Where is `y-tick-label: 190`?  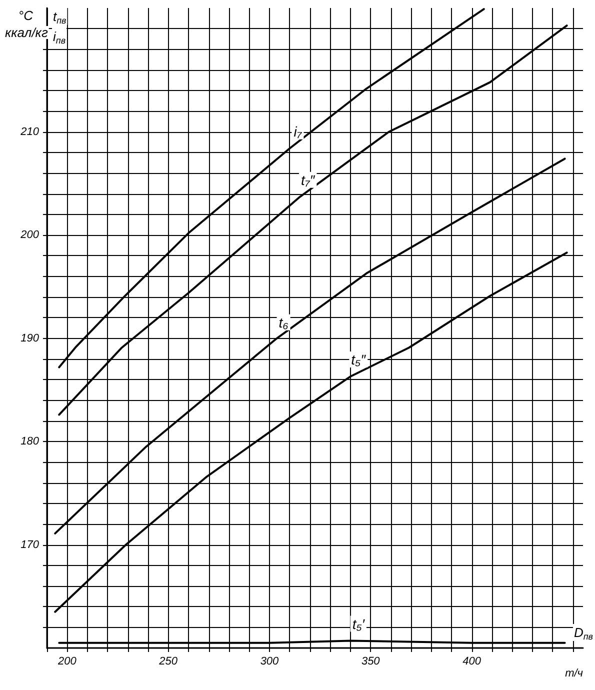 y-tick-label: 190 is located at coordinates (30, 338).